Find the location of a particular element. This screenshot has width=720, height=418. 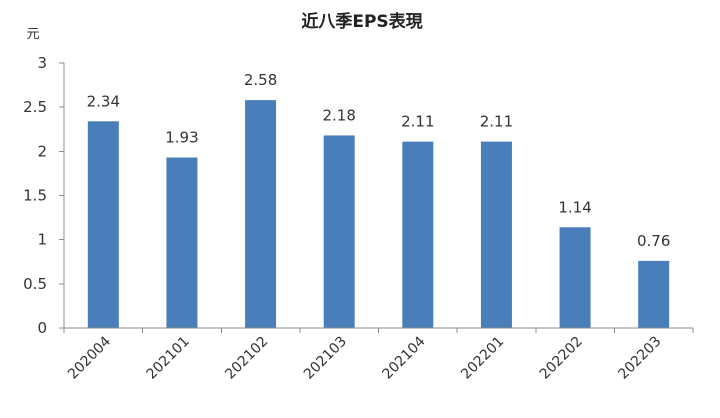

x-tick-label: 202104 is located at coordinates (404, 357).